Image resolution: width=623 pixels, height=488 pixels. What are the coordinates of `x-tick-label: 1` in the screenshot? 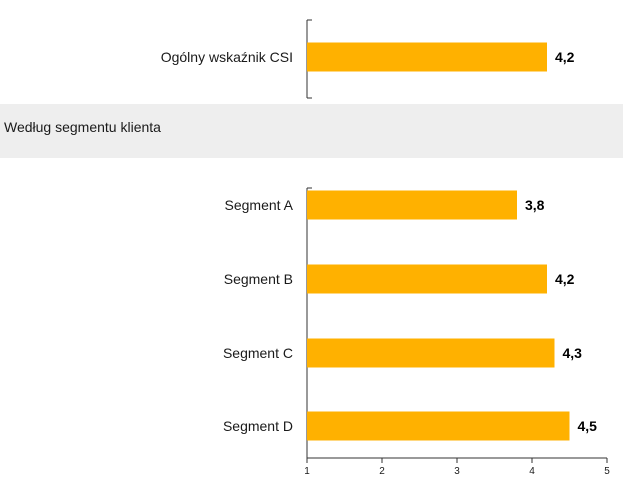 It's located at (307, 471).